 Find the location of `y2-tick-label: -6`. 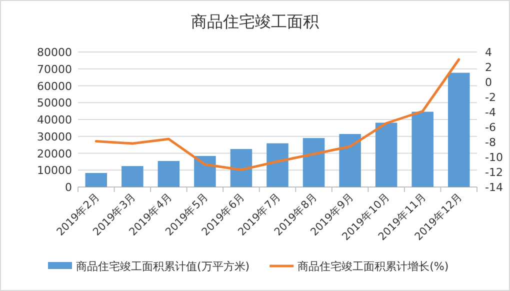

y2-tick-label: -6 is located at coordinates (490, 127).